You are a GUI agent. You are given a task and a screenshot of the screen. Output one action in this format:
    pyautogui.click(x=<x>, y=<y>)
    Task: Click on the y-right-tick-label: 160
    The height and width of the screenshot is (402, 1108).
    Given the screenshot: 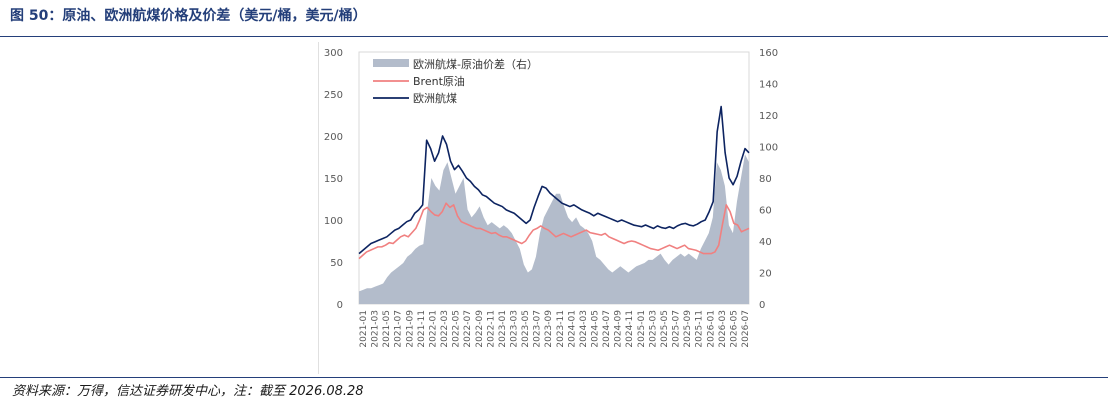 What is the action you would take?
    pyautogui.click(x=768, y=53)
    